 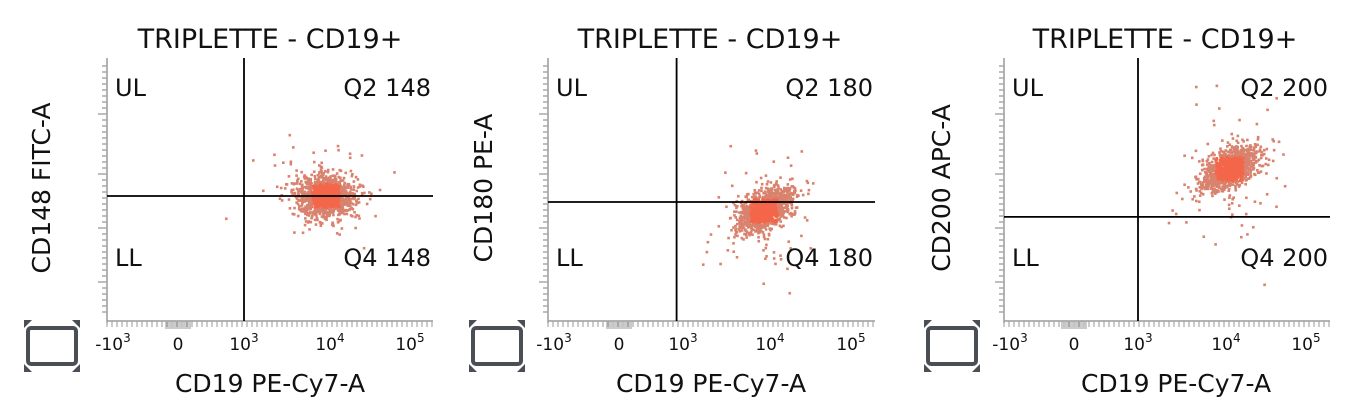 What do you see at coordinates (1025, 258) in the screenshot?
I see `quadrant-label-ll: LL` at bounding box center [1025, 258].